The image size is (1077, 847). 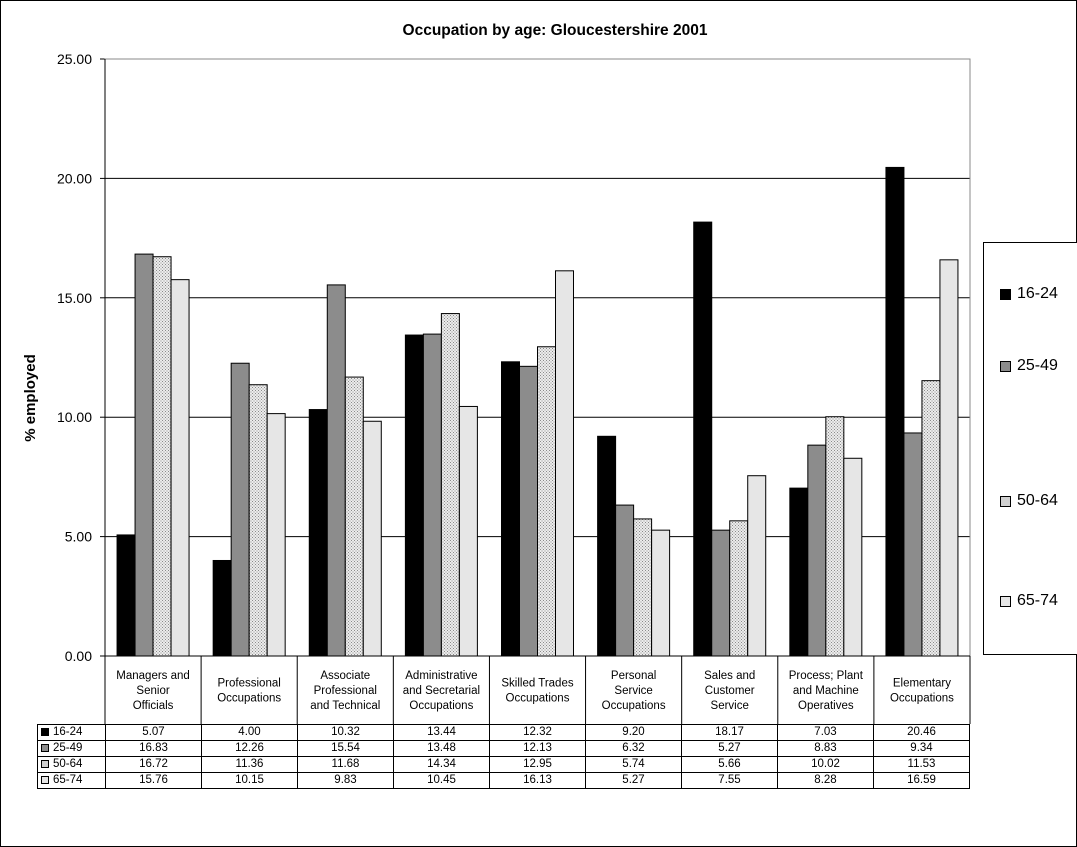 What do you see at coordinates (922, 684) in the screenshot?
I see `category-label-line: Elementary` at bounding box center [922, 684].